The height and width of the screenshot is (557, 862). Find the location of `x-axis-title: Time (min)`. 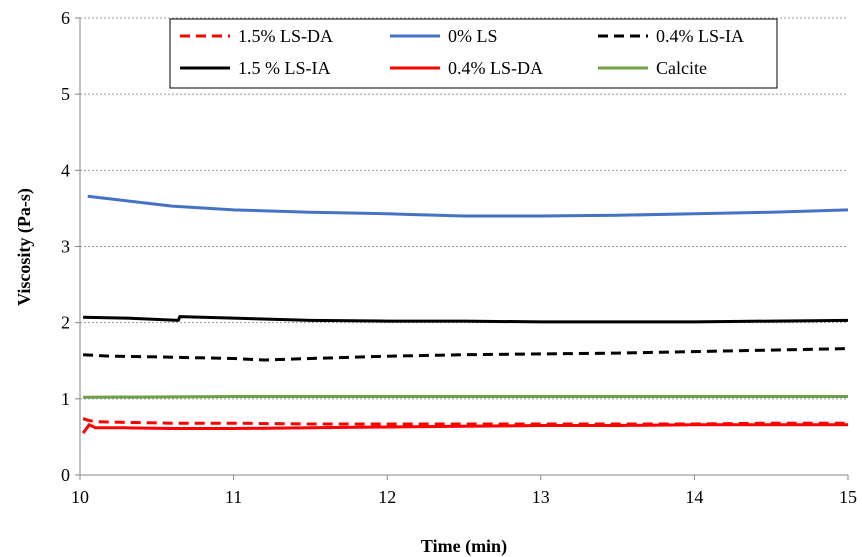

x-axis-title: Time (min) is located at coordinates (464, 546).